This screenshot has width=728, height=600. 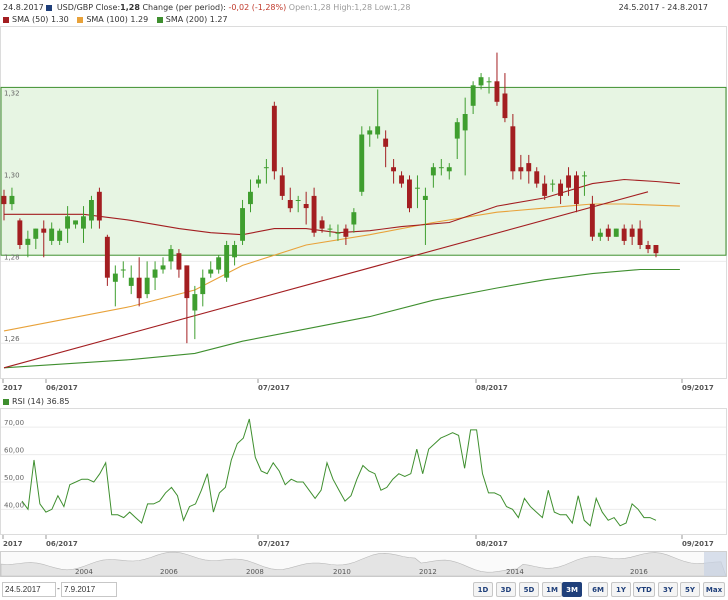 What do you see at coordinates (112, 19) in the screenshot?
I see `legend-sma100: SMA (100) 1.29` at bounding box center [112, 19].